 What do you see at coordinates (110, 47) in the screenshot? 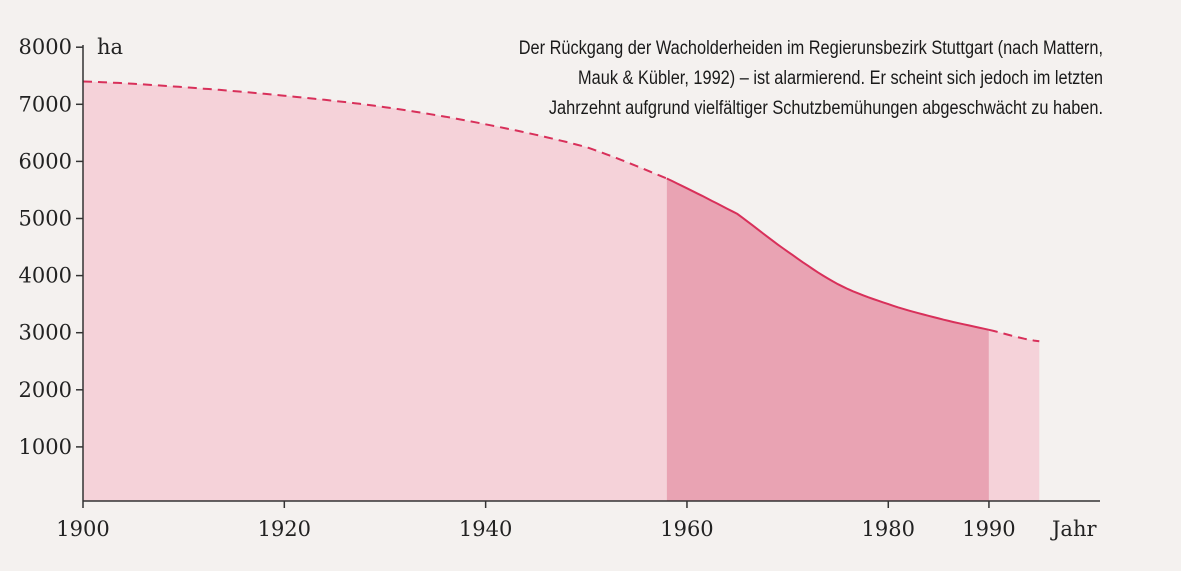
I see `y-axis-label: ha` at bounding box center [110, 47].